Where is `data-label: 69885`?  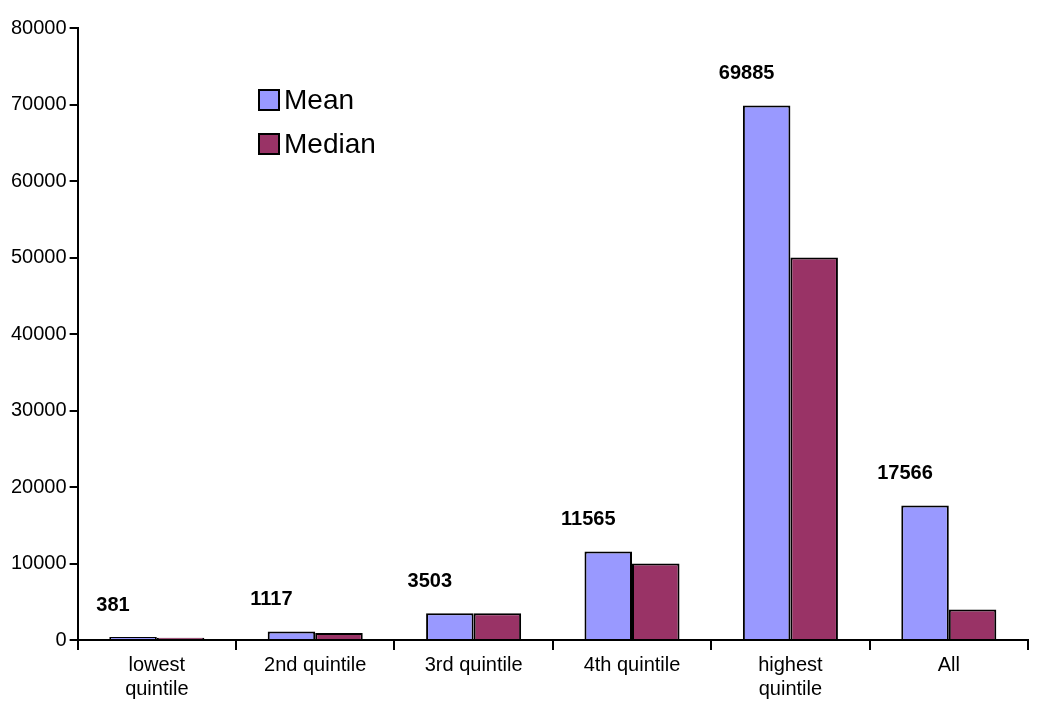
data-label: 69885 is located at coordinates (746, 71).